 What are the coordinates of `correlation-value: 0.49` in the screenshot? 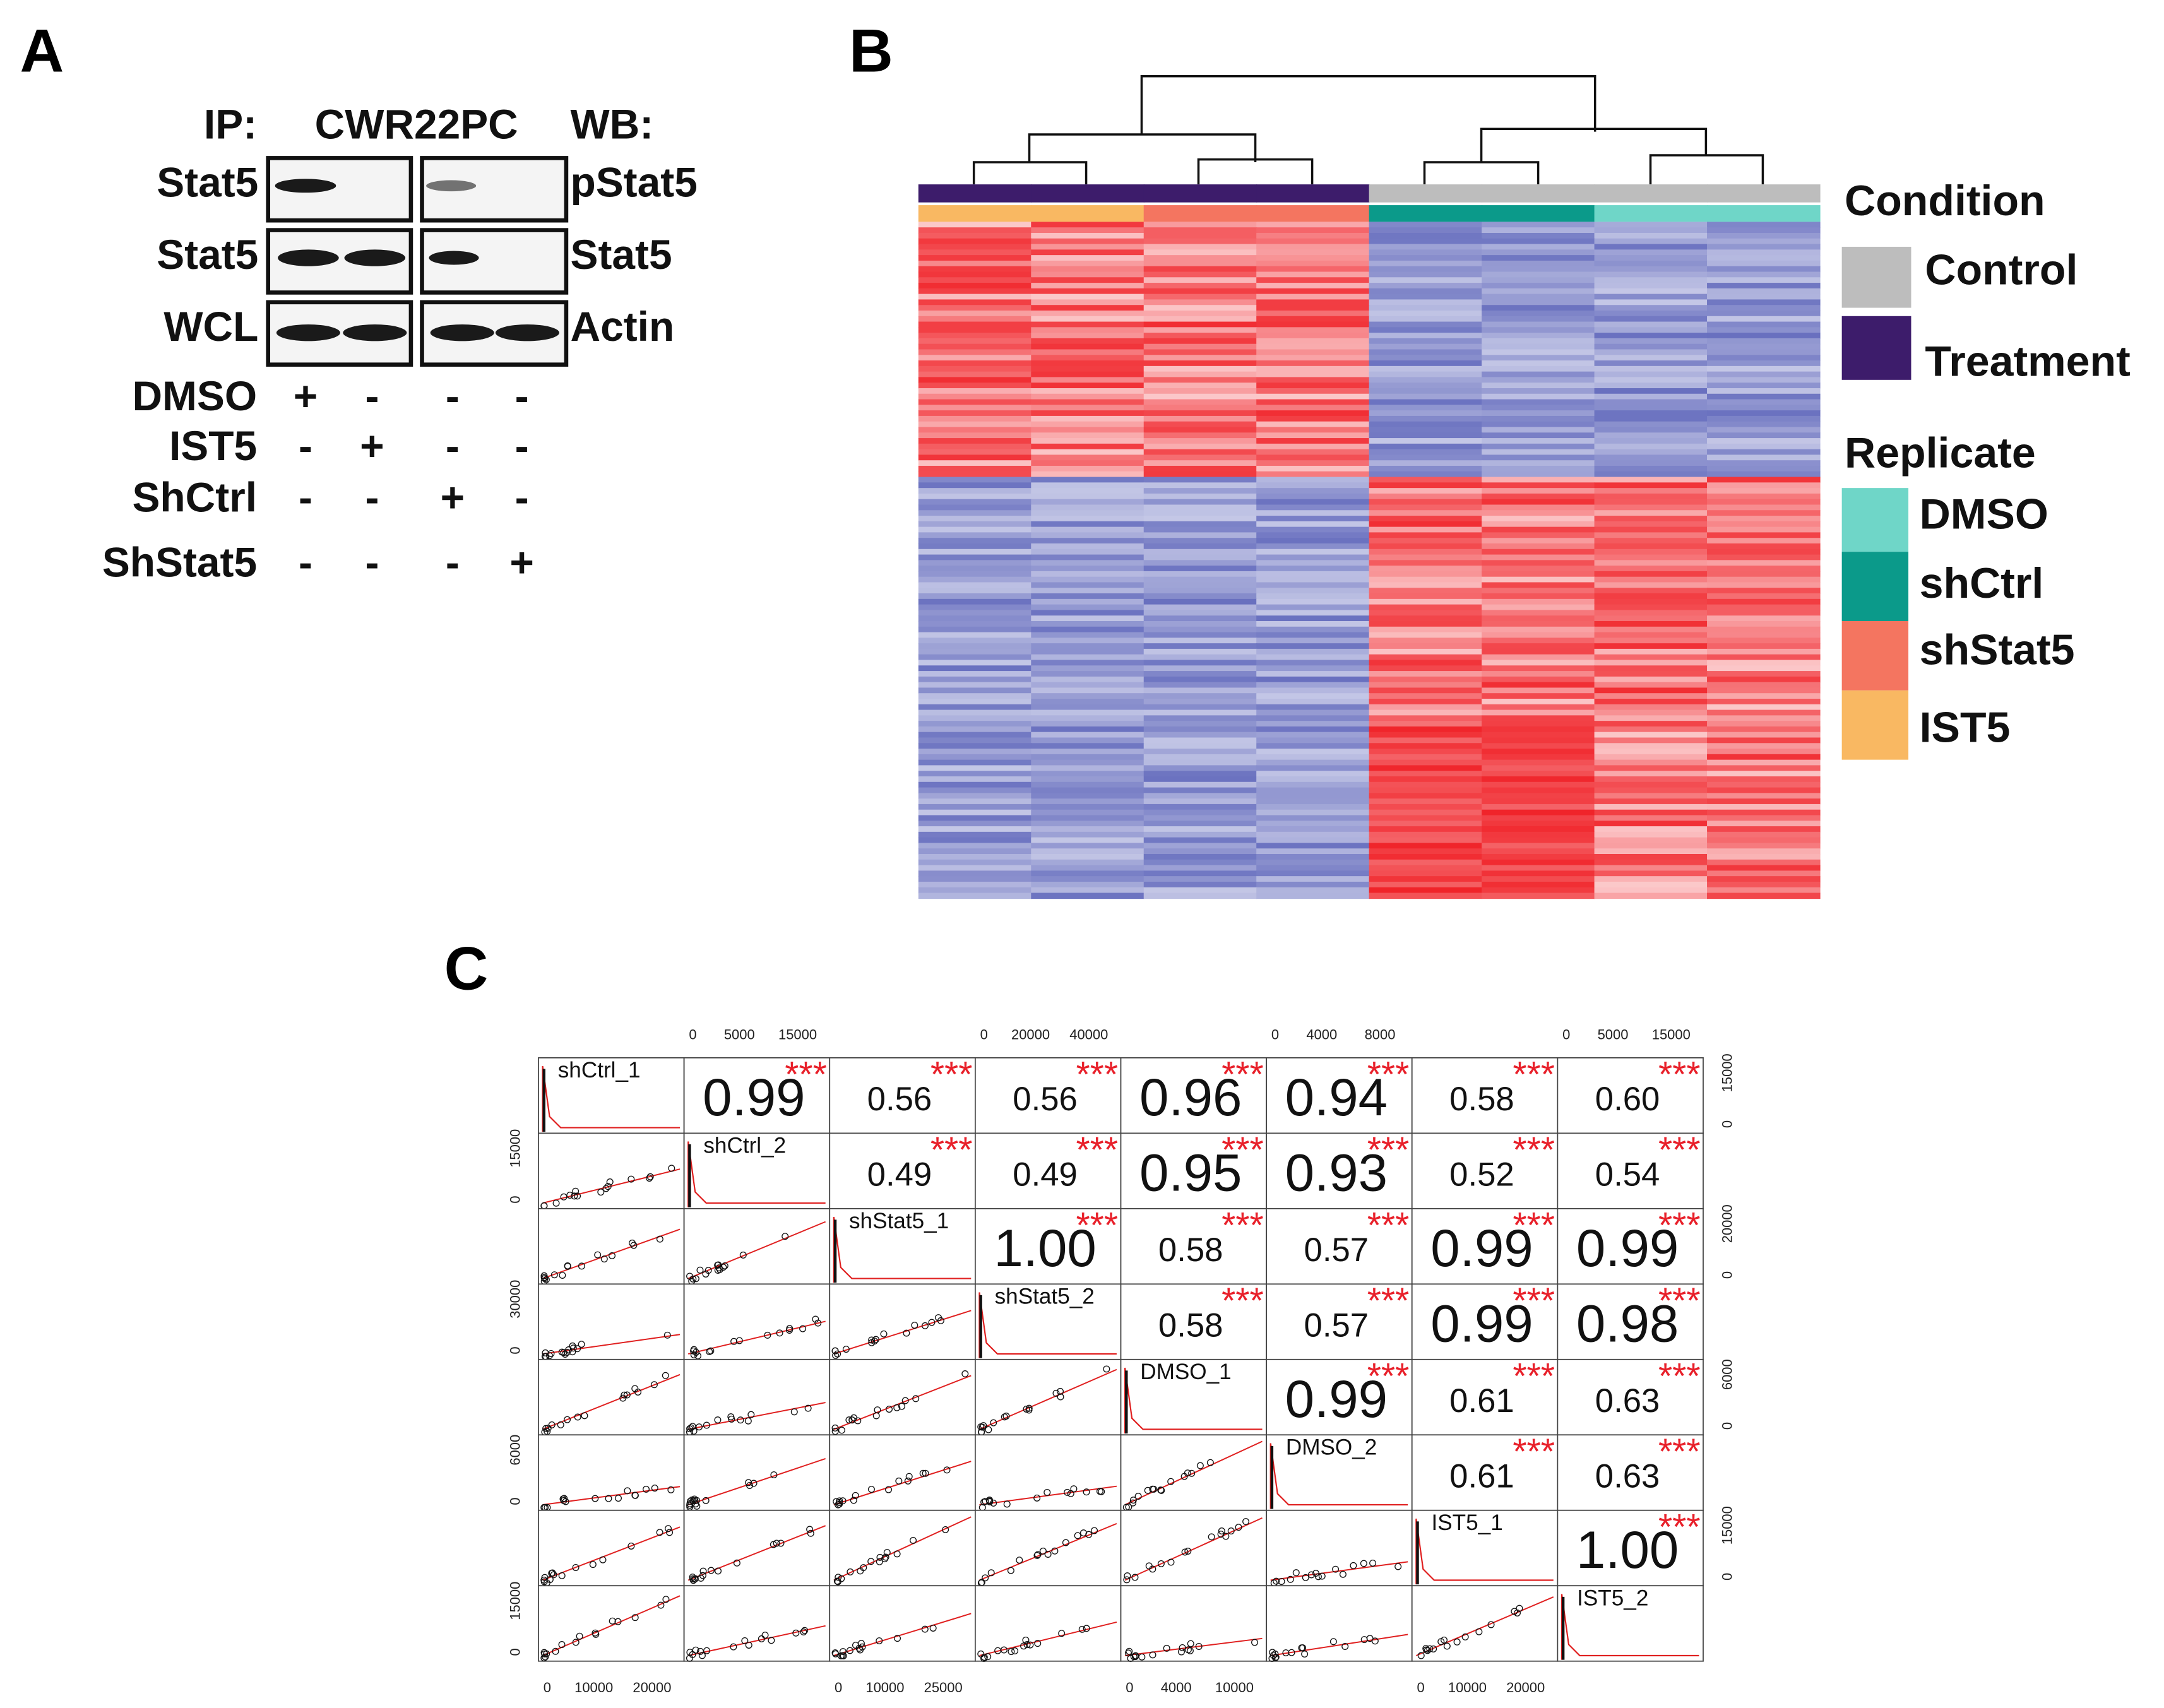 It's located at (1045, 1175).